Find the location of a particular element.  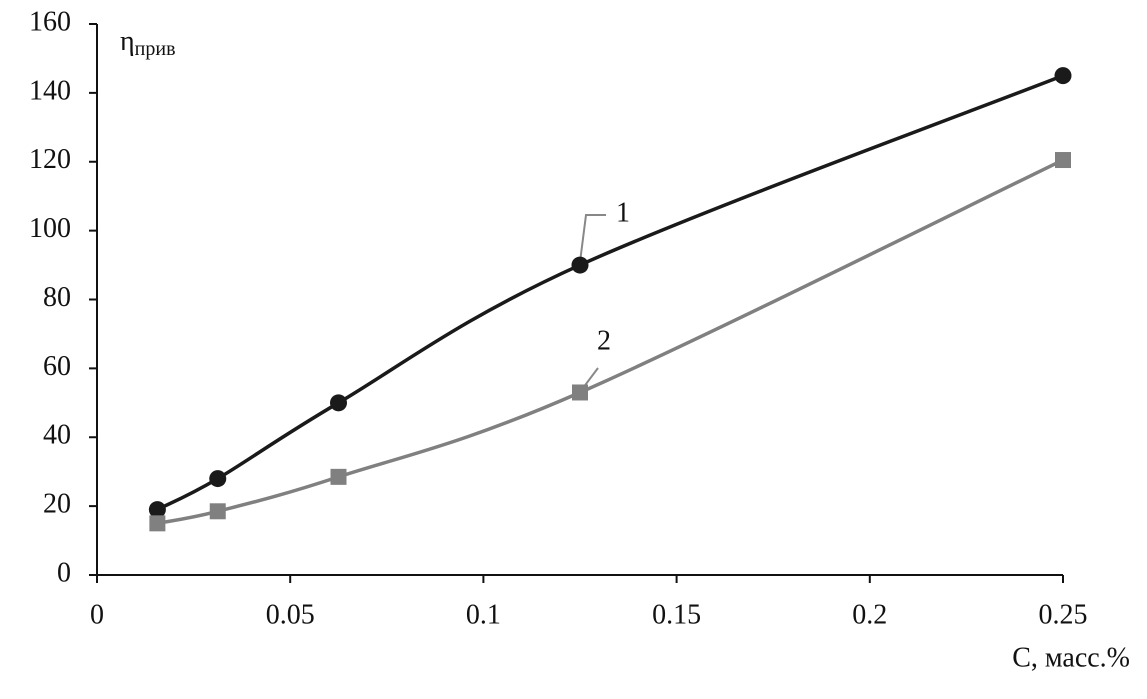

x-tick-label: 0 is located at coordinates (97, 614).